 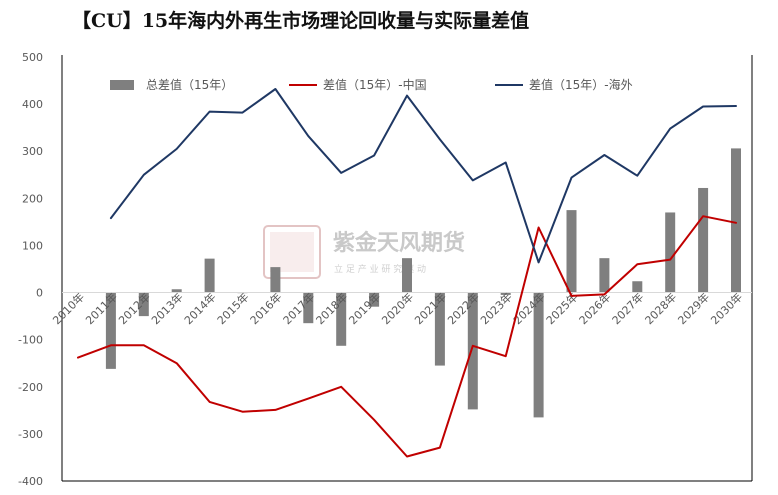 What do you see at coordinates (32, 104) in the screenshot?
I see `y-tick-label: 400` at bounding box center [32, 104].